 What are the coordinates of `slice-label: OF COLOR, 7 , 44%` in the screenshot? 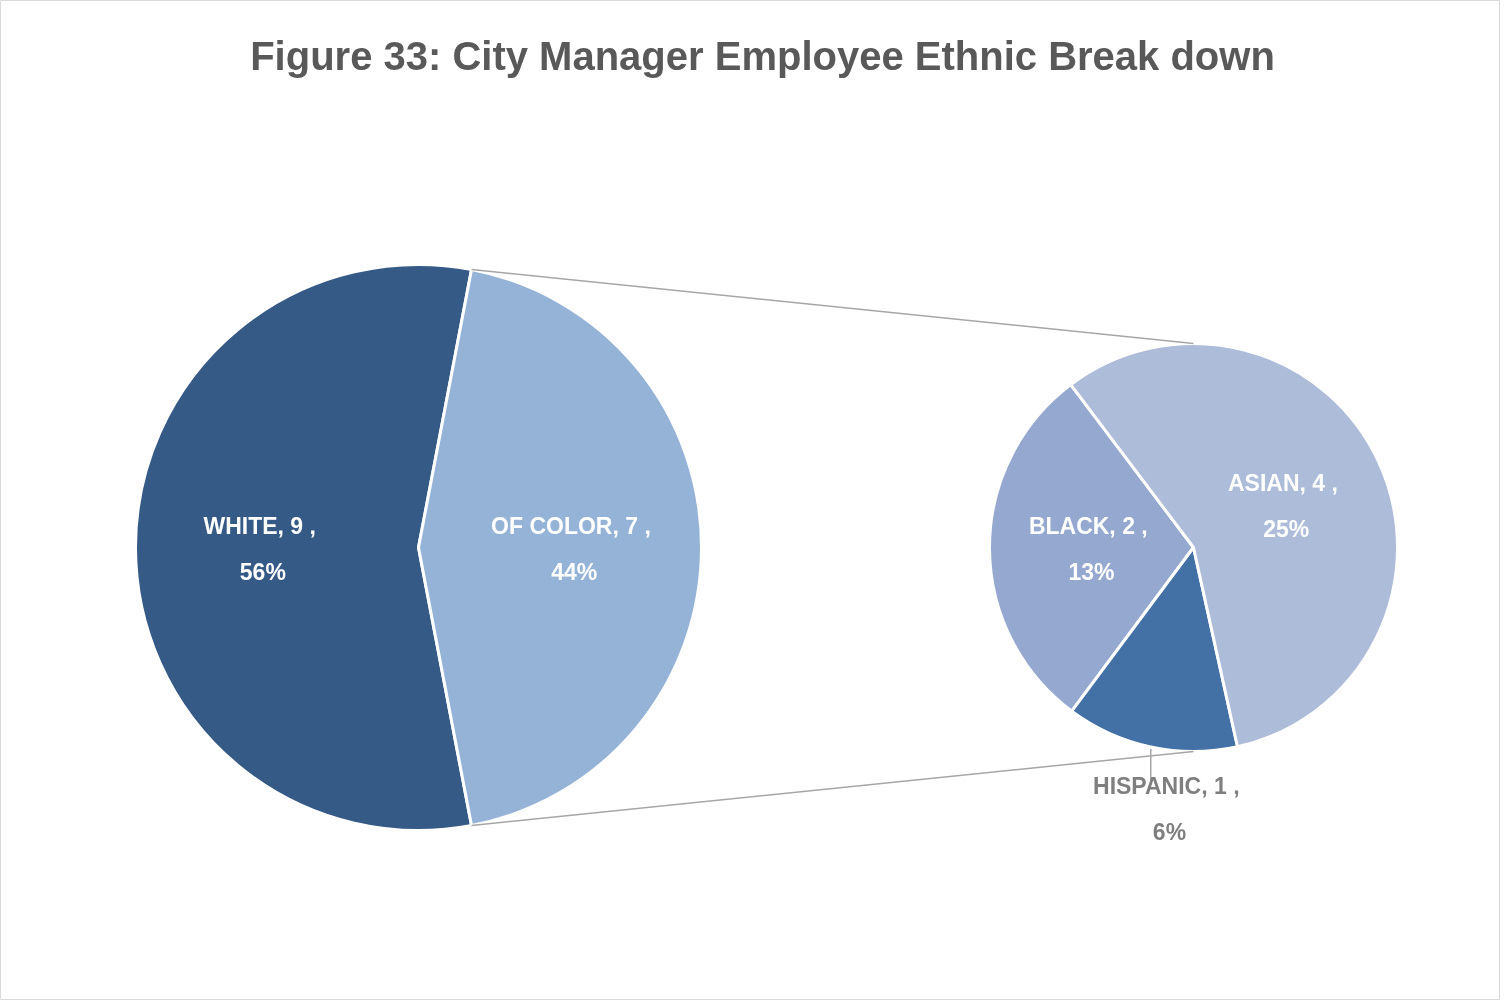 It's located at (571, 548).